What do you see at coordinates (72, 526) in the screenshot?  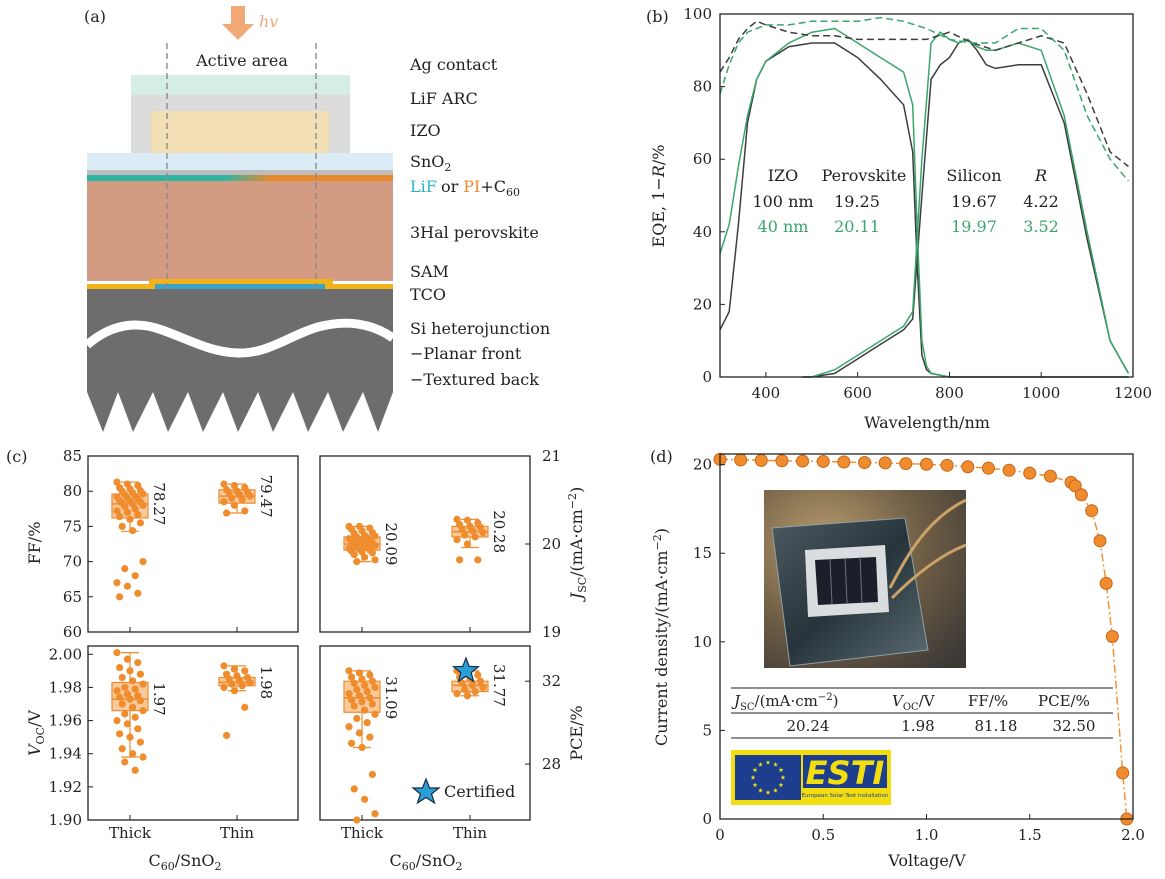 I see `ytick-label: 75` at bounding box center [72, 526].